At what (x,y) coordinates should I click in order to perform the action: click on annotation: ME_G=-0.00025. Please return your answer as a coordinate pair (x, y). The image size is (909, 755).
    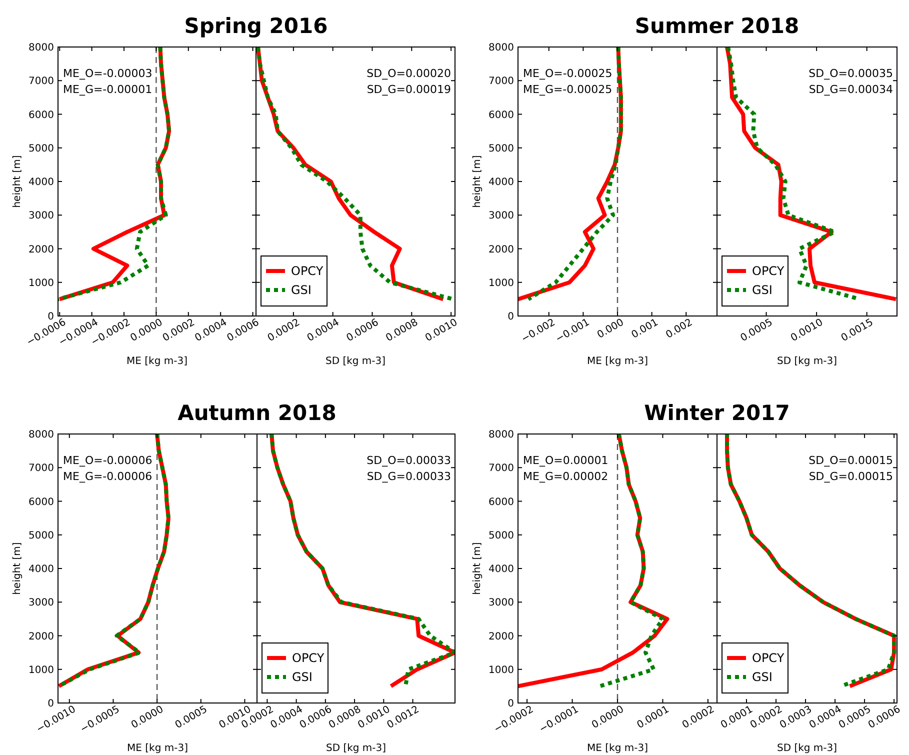
    Looking at the image, I should click on (567, 89).